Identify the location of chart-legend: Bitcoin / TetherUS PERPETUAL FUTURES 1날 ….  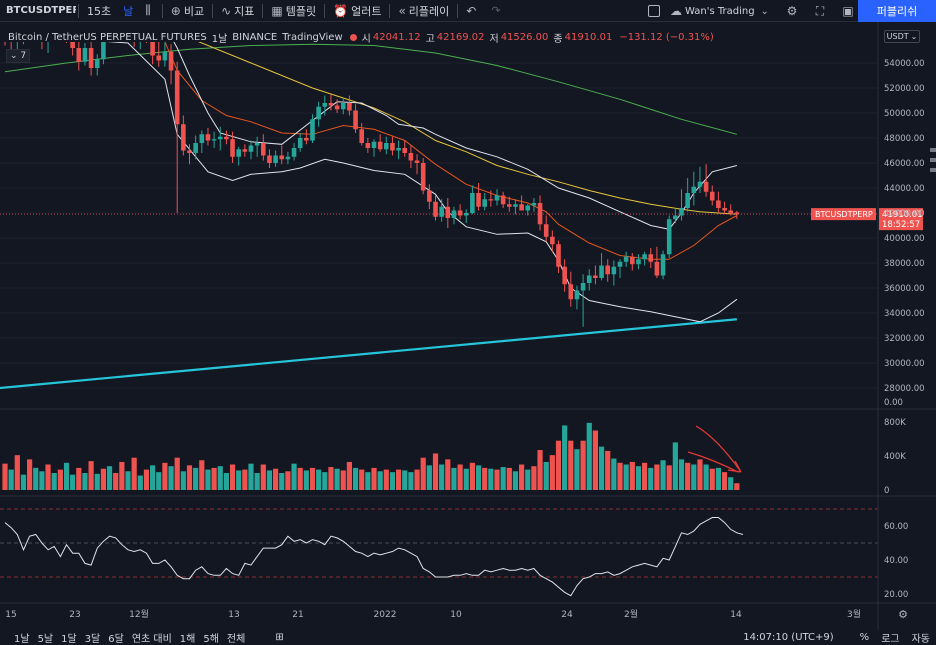
(363, 37).